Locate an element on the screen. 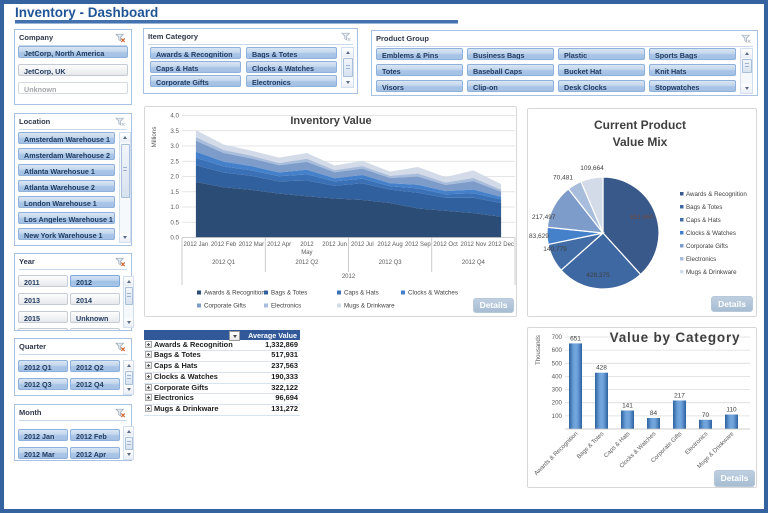  svg-text: 2012 Q3 is located at coordinates (391, 263).